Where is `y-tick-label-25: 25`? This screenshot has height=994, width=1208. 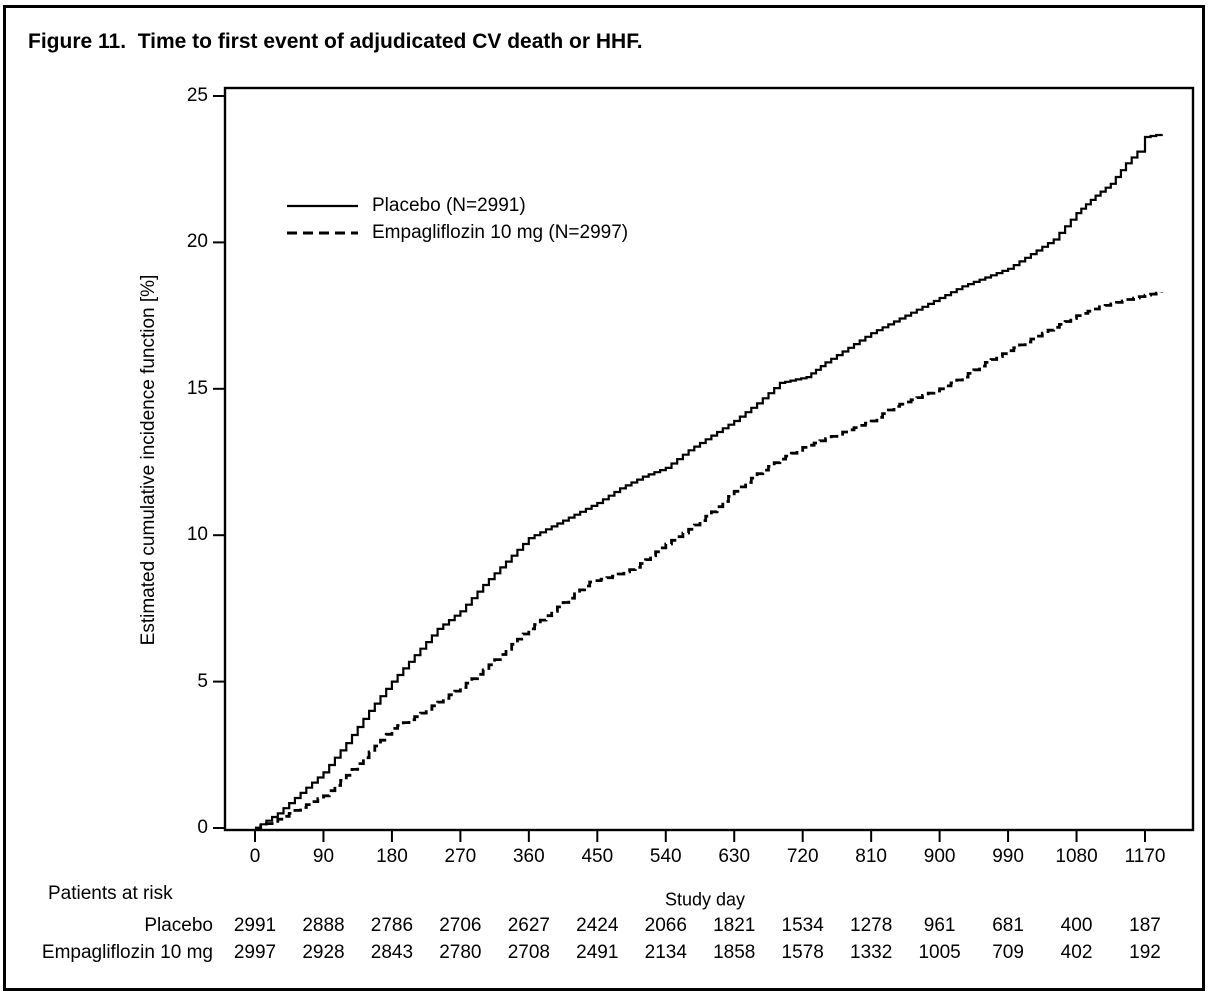 y-tick-label-25: 25 is located at coordinates (197, 95).